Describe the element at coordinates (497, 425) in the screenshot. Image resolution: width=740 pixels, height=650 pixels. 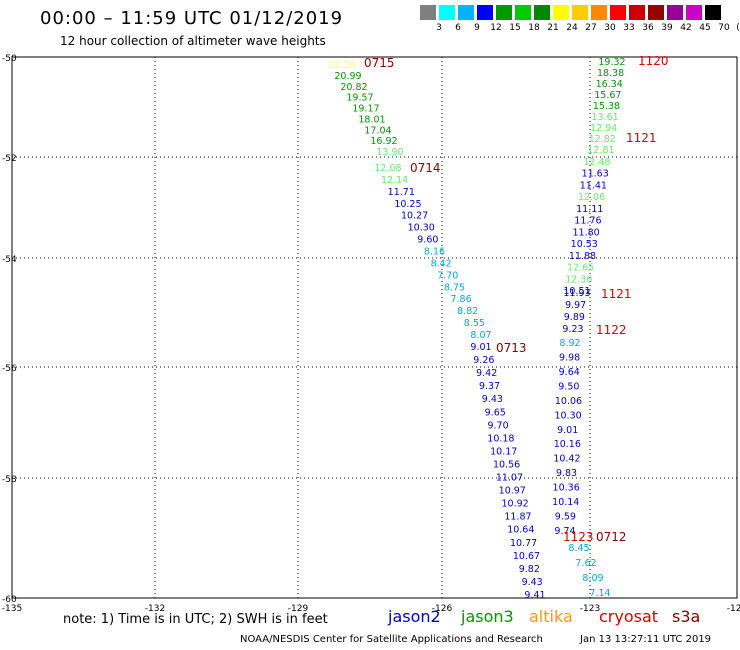
I see `wave-height-value: 9.70` at that location.